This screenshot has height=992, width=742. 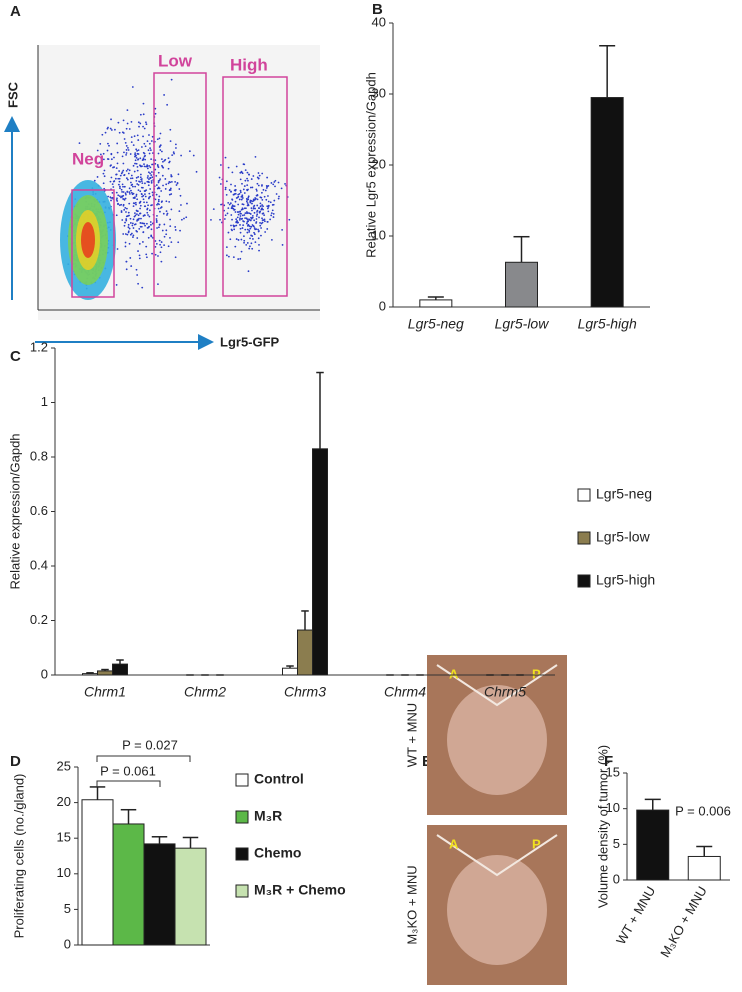 What do you see at coordinates (15, 356) in the screenshot?
I see `panel-label: C` at bounding box center [15, 356].